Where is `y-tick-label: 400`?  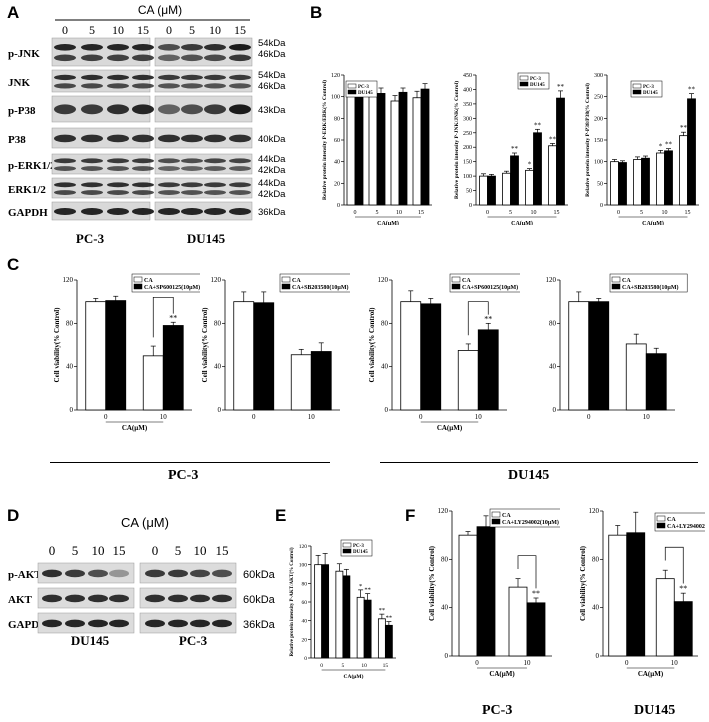 y-tick-label: 400 is located at coordinates (467, 90).